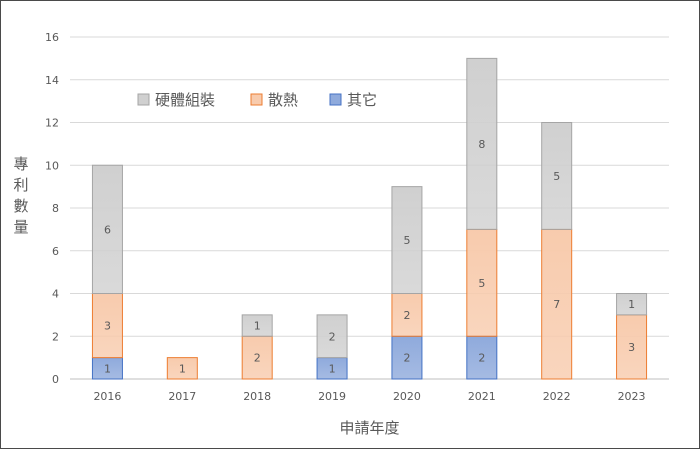  Describe the element at coordinates (257, 396) in the screenshot. I see `x-tick-label: 2018` at that location.